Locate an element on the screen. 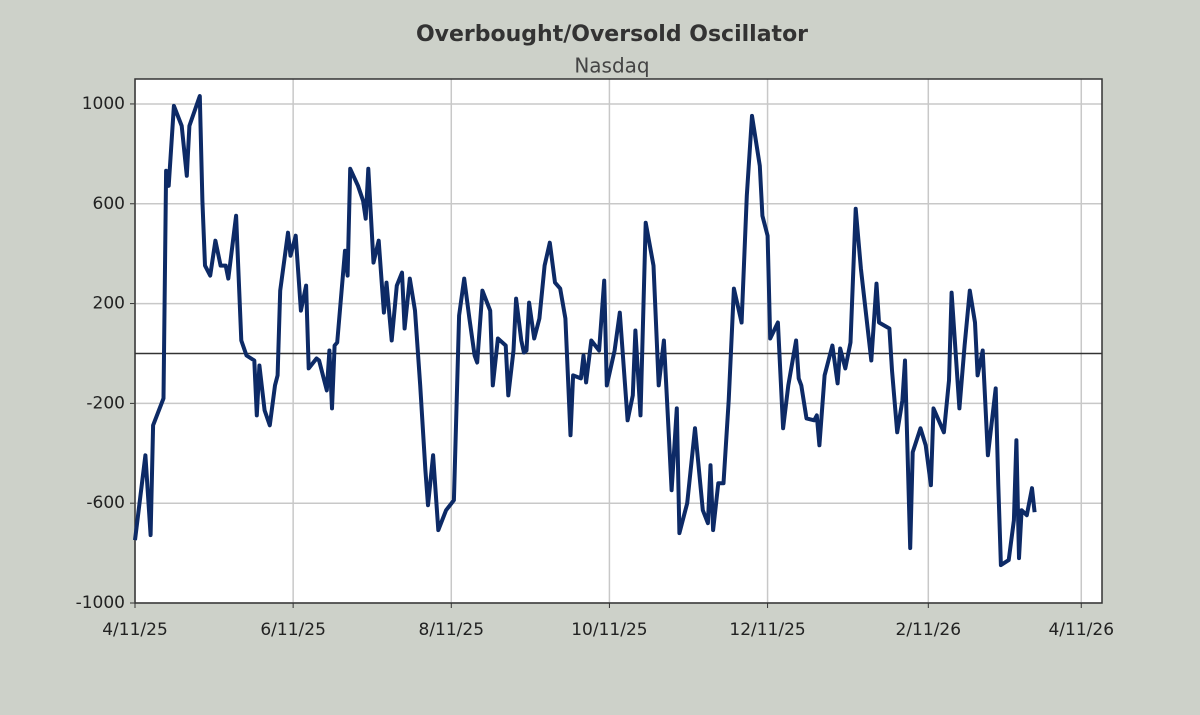 The height and width of the screenshot is (715, 1200). x-tick-label: 4/11/25 is located at coordinates (135, 630).